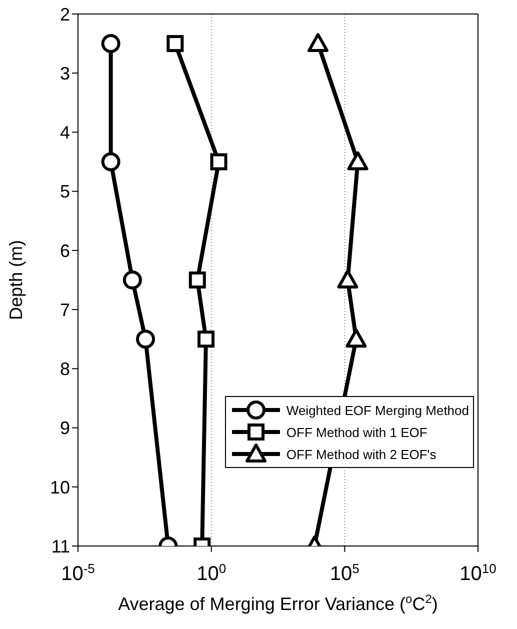 The width and height of the screenshot is (517, 629). Describe the element at coordinates (65, 428) in the screenshot. I see `y-tick-label: 9` at that location.